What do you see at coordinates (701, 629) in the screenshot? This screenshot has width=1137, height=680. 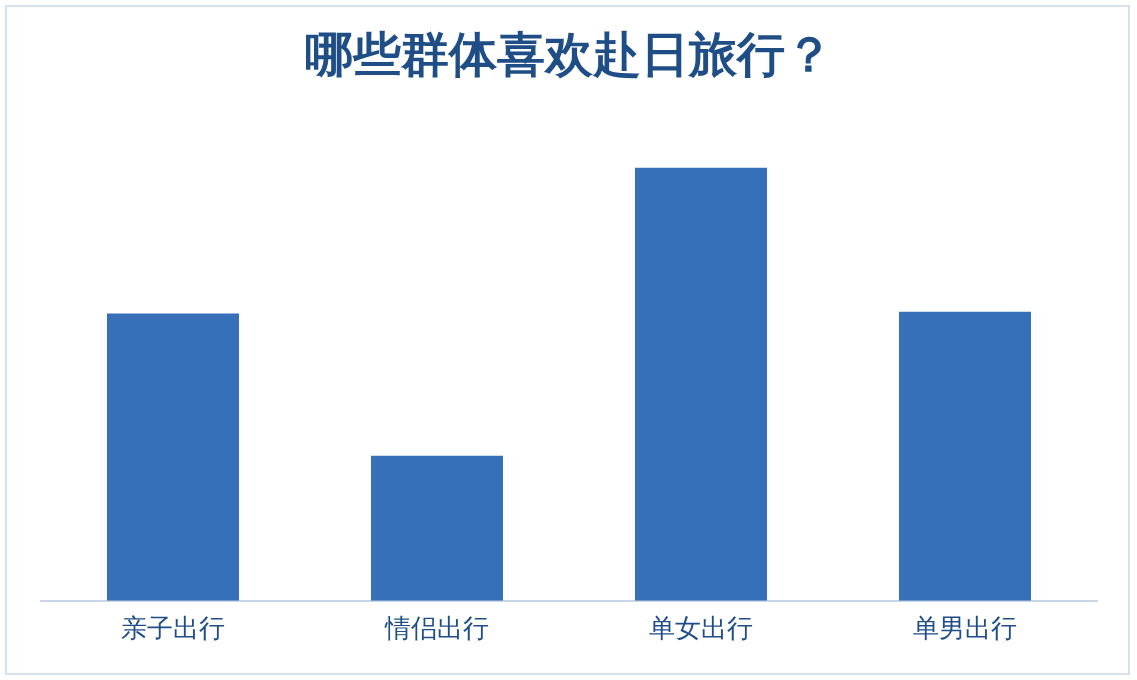 I see `x-tick-label: 单女出行` at bounding box center [701, 629].